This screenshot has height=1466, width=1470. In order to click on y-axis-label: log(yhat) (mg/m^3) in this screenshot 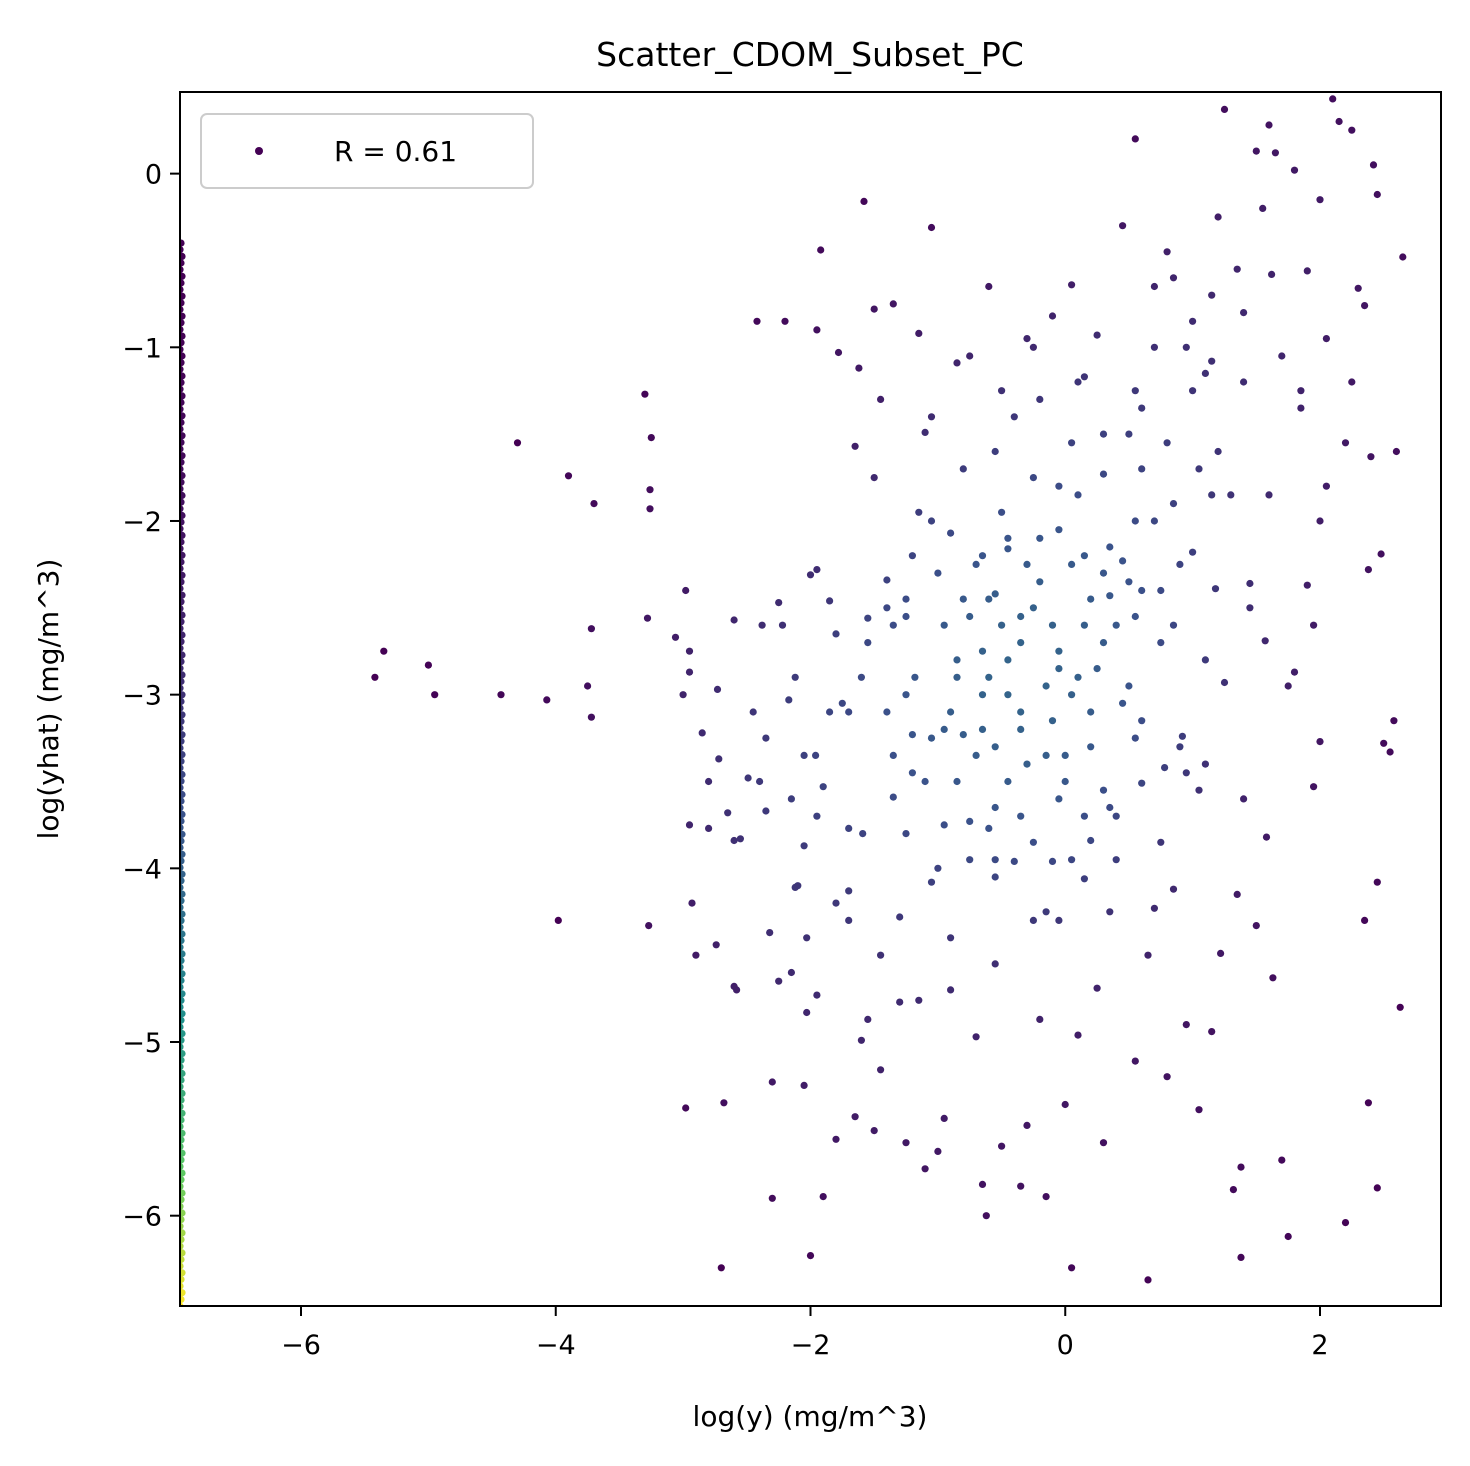, I will do `click(48, 699)`.